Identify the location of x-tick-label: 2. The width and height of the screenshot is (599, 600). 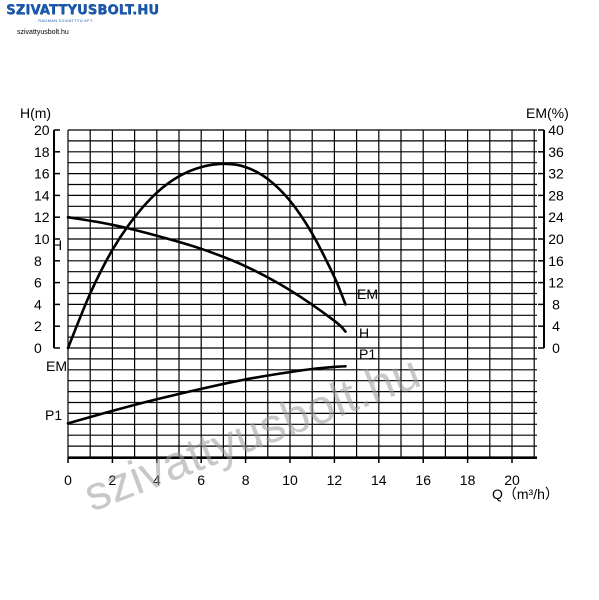
(113, 480).